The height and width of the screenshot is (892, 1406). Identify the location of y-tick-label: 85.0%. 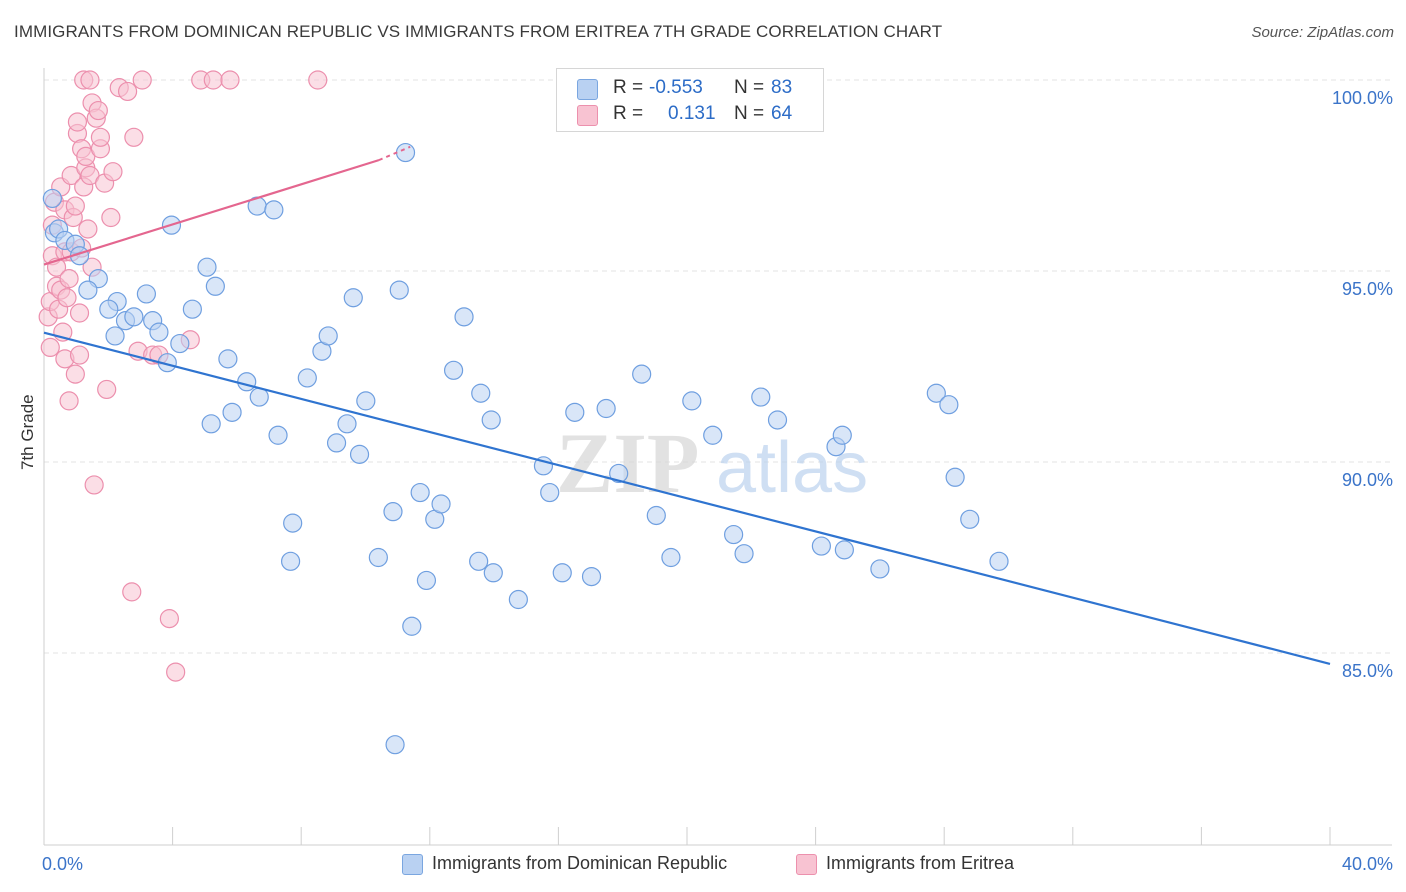
(1367, 671).